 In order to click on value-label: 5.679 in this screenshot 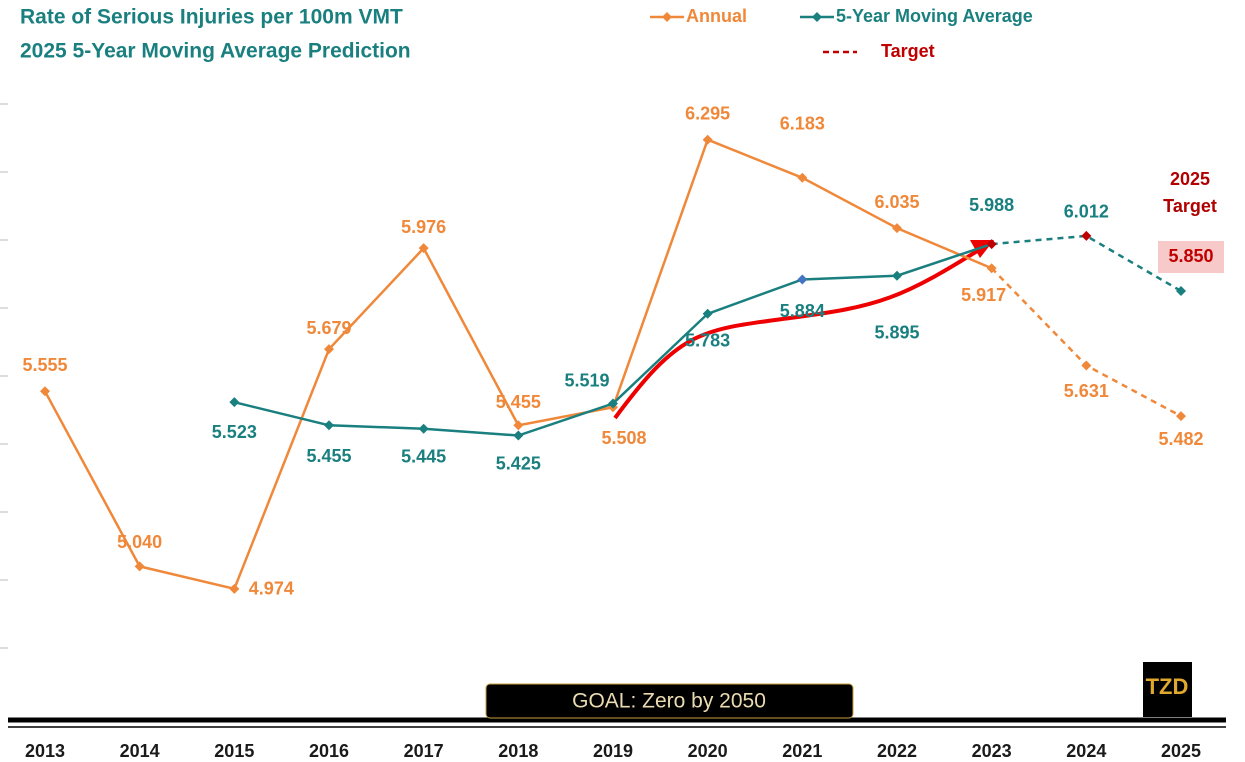, I will do `click(328, 328)`.